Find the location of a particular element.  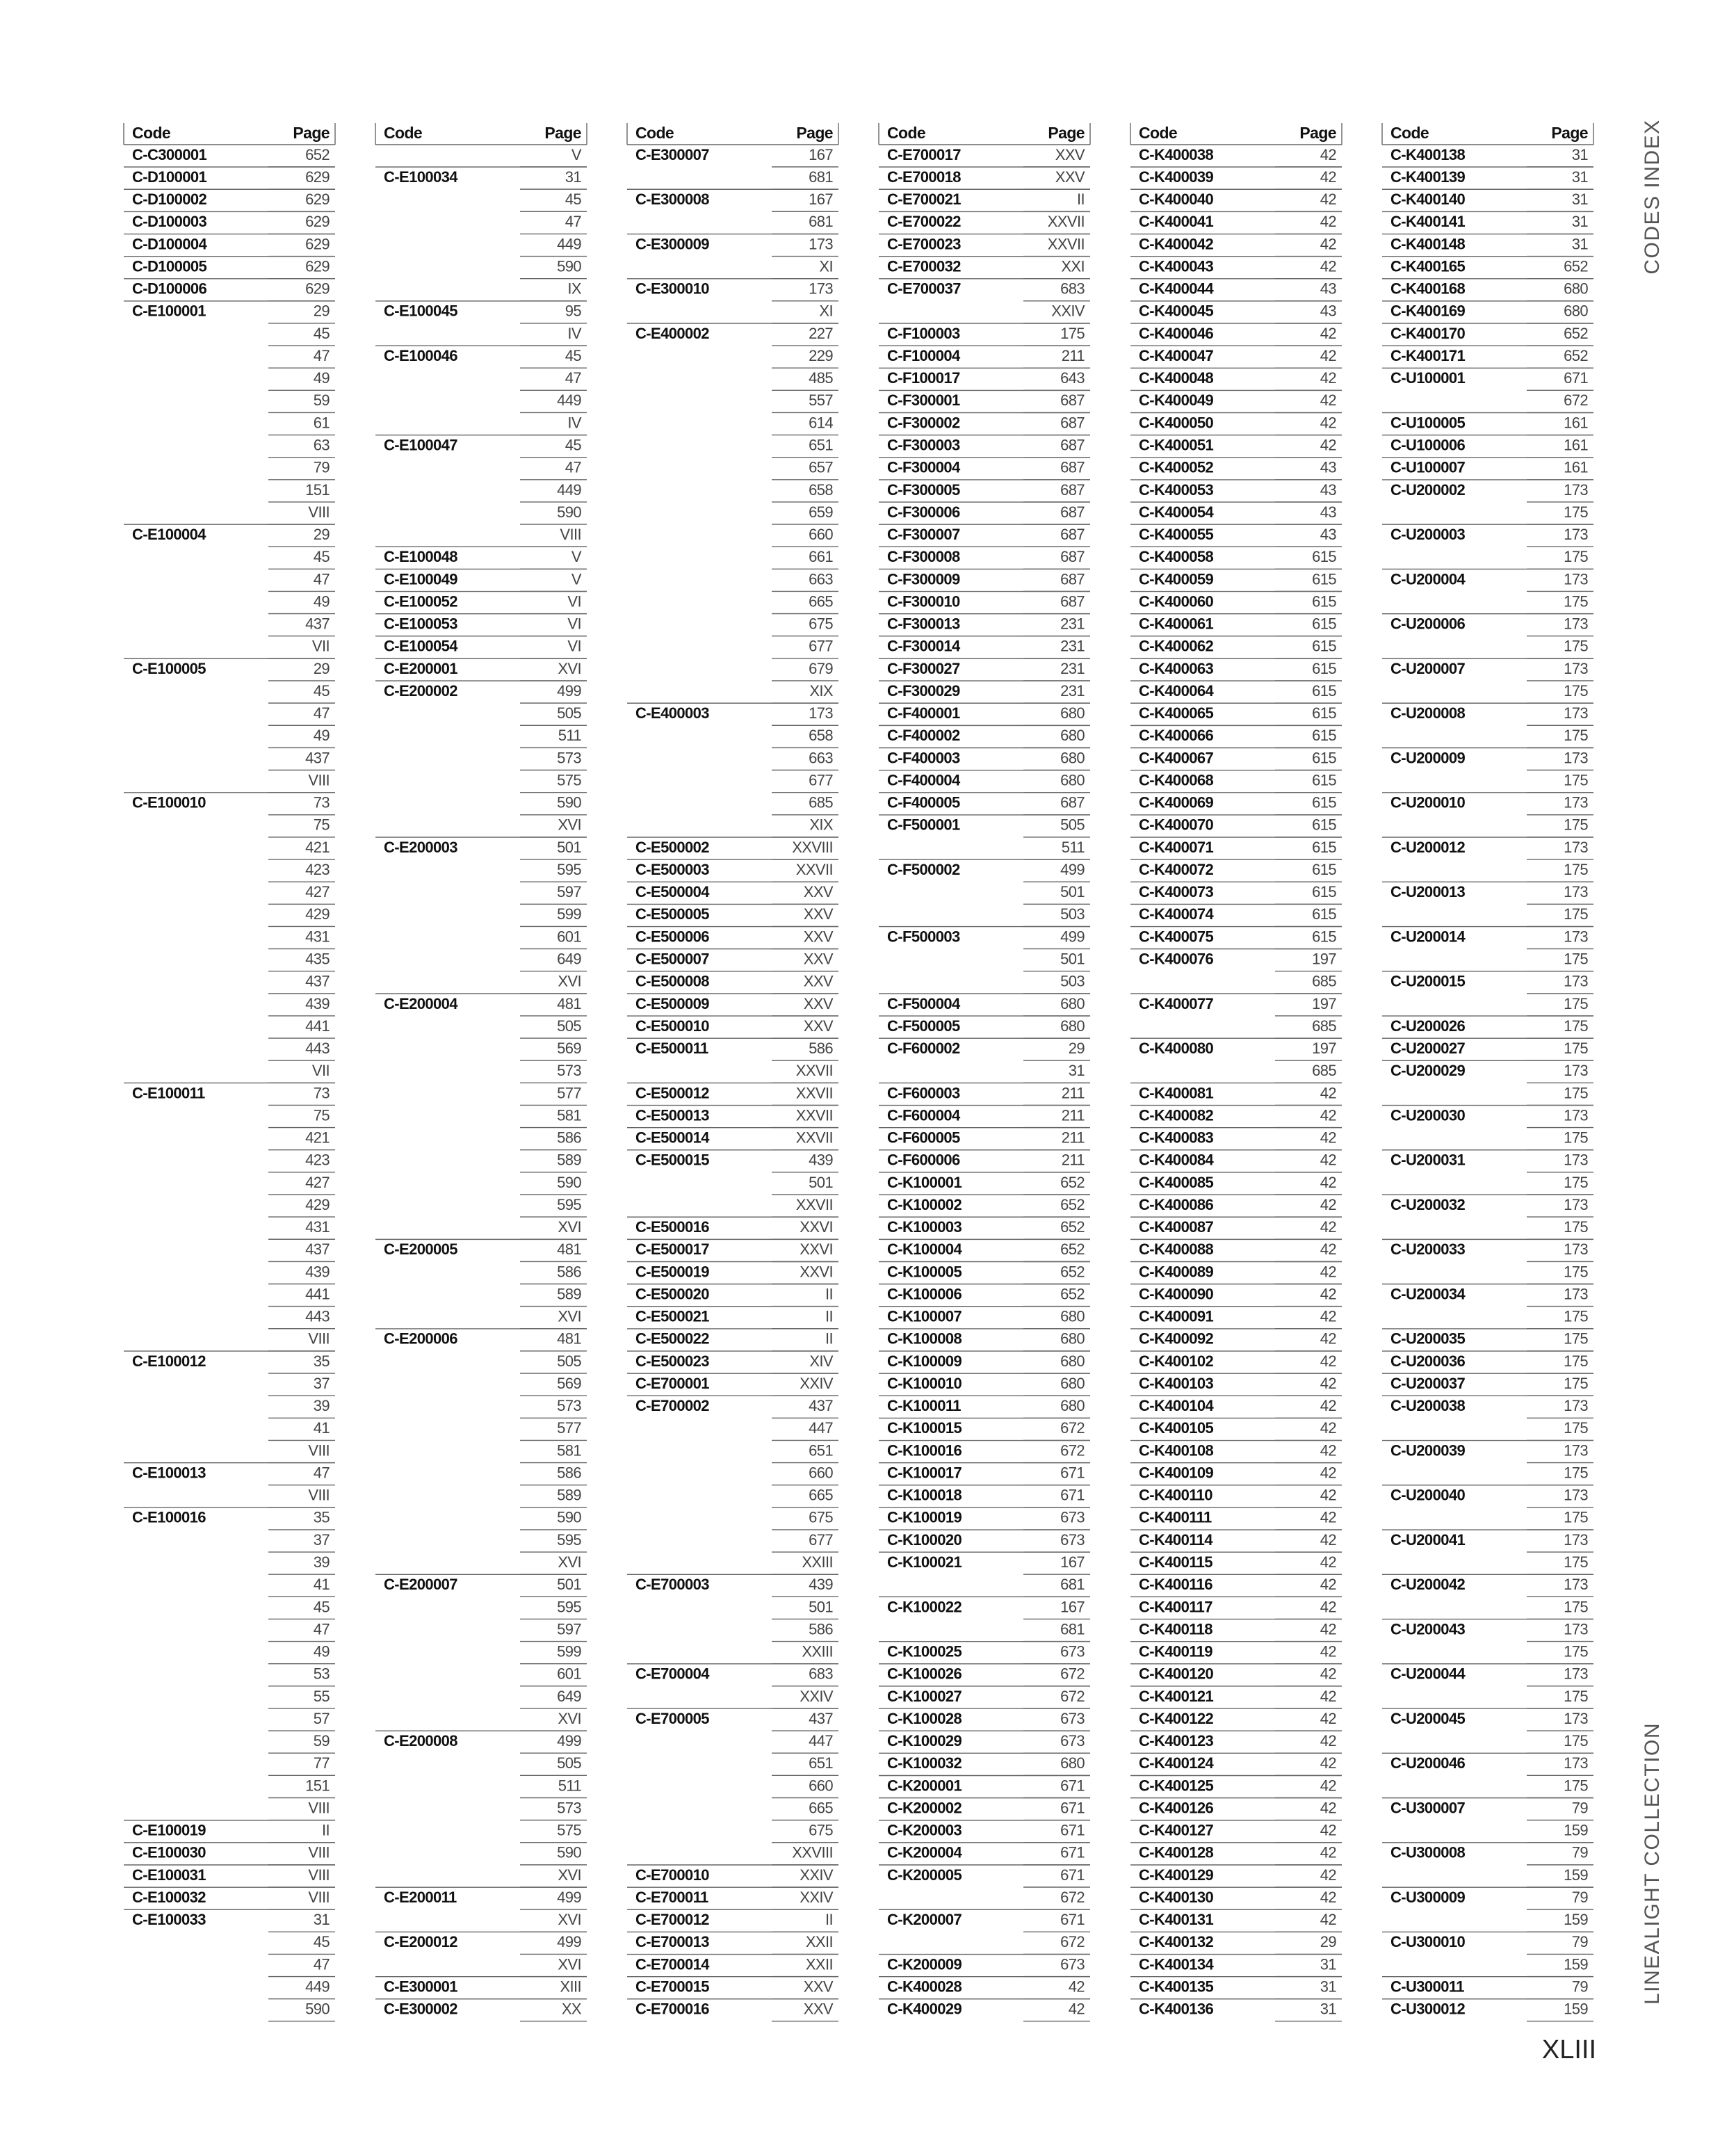

page-ref: 657 is located at coordinates (821, 467).